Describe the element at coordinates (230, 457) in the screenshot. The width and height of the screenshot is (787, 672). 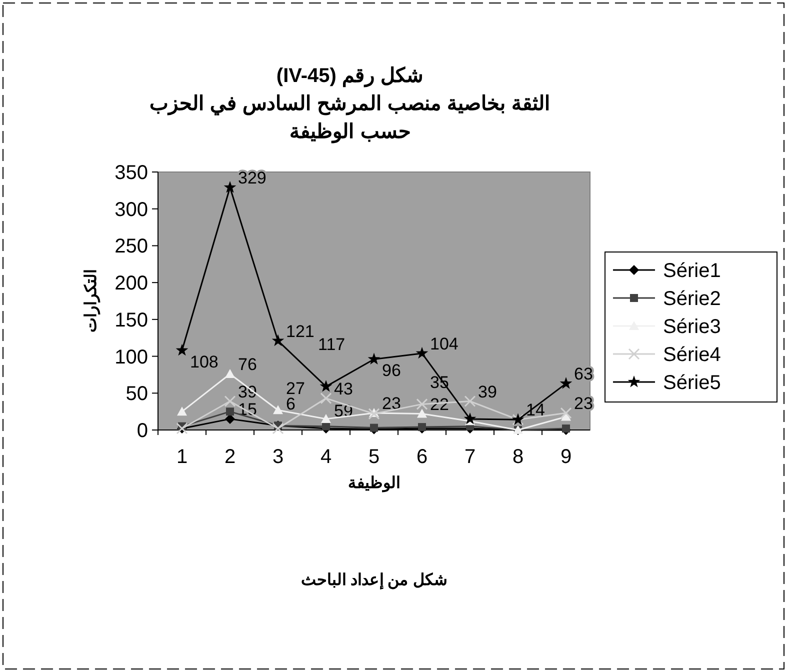
I see `x-tick-label: 2` at that location.